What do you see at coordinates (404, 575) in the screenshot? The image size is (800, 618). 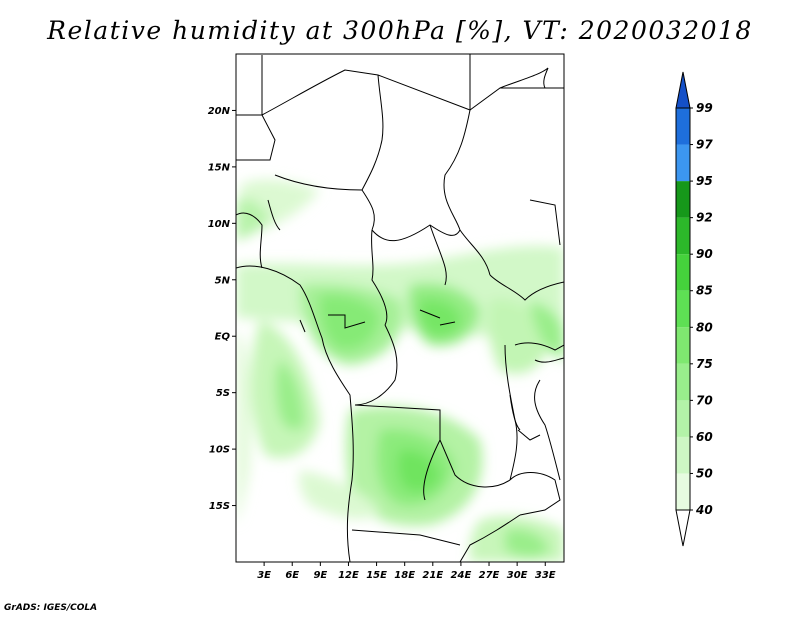 I see `lon-tick-label: 18E` at bounding box center [404, 575].